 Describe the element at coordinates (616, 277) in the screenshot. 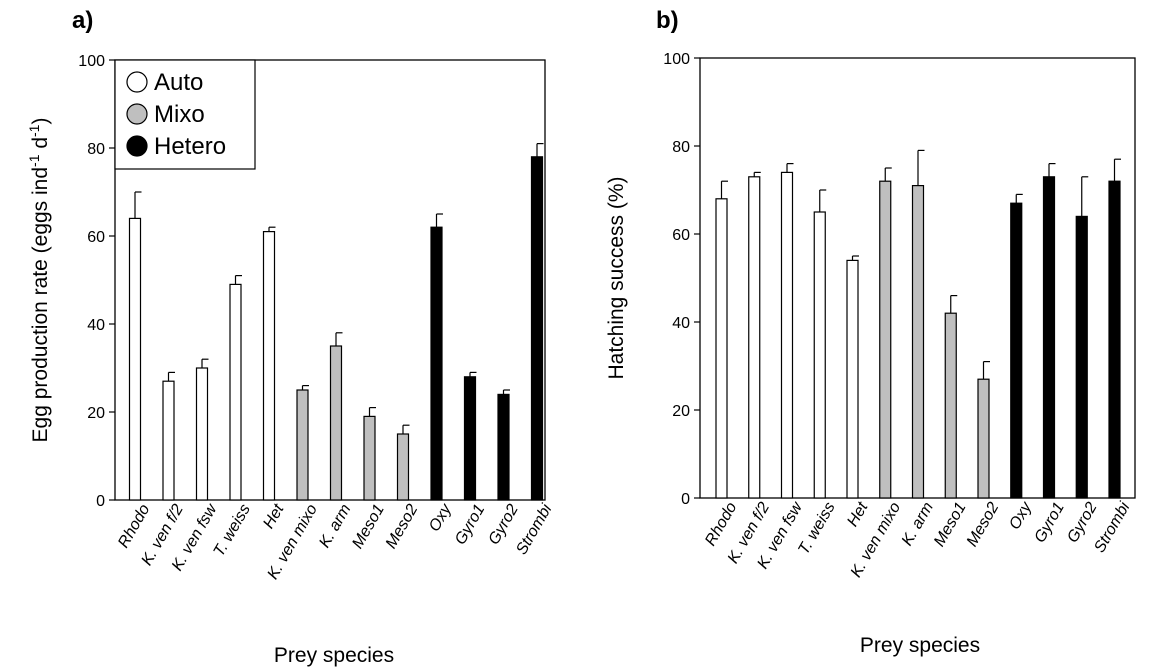

I see `panel-b-y-axis-title: Hatching success (%)` at that location.